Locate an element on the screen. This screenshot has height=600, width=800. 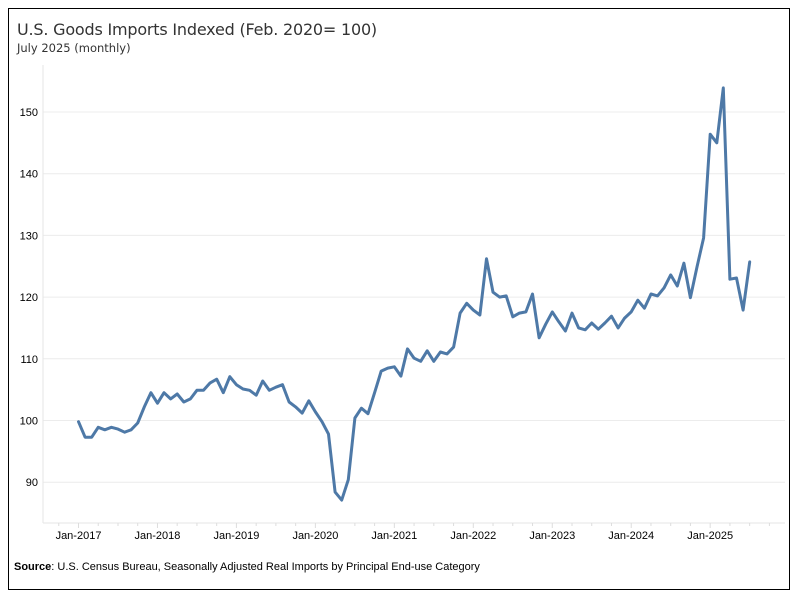
y-tick-label: 110 is located at coordinates (29, 360).